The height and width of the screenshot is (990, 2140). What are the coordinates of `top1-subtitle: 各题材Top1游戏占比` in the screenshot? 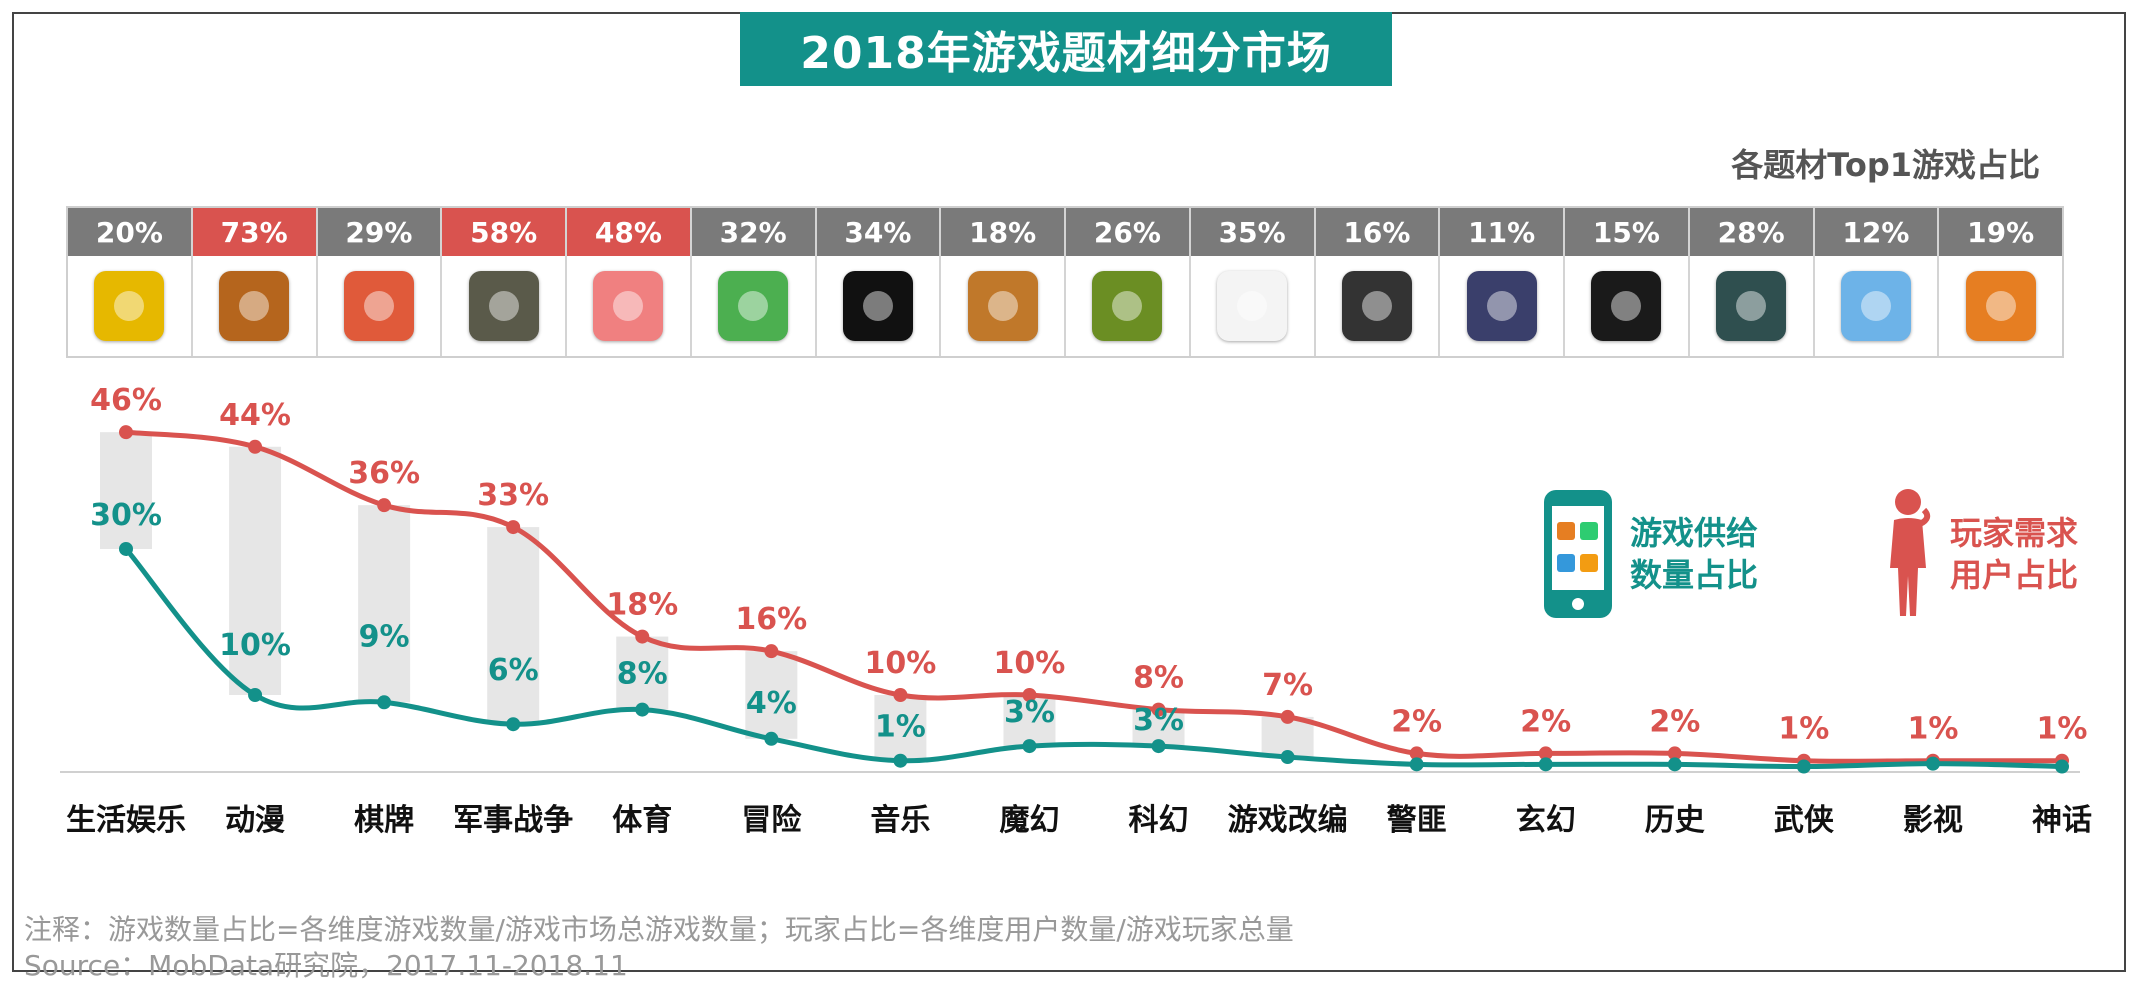 It's located at (1885, 165).